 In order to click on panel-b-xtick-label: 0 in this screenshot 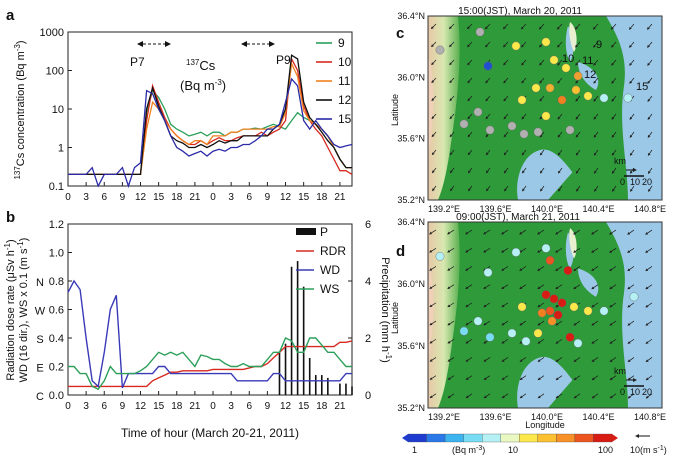, I will do `click(213, 406)`.